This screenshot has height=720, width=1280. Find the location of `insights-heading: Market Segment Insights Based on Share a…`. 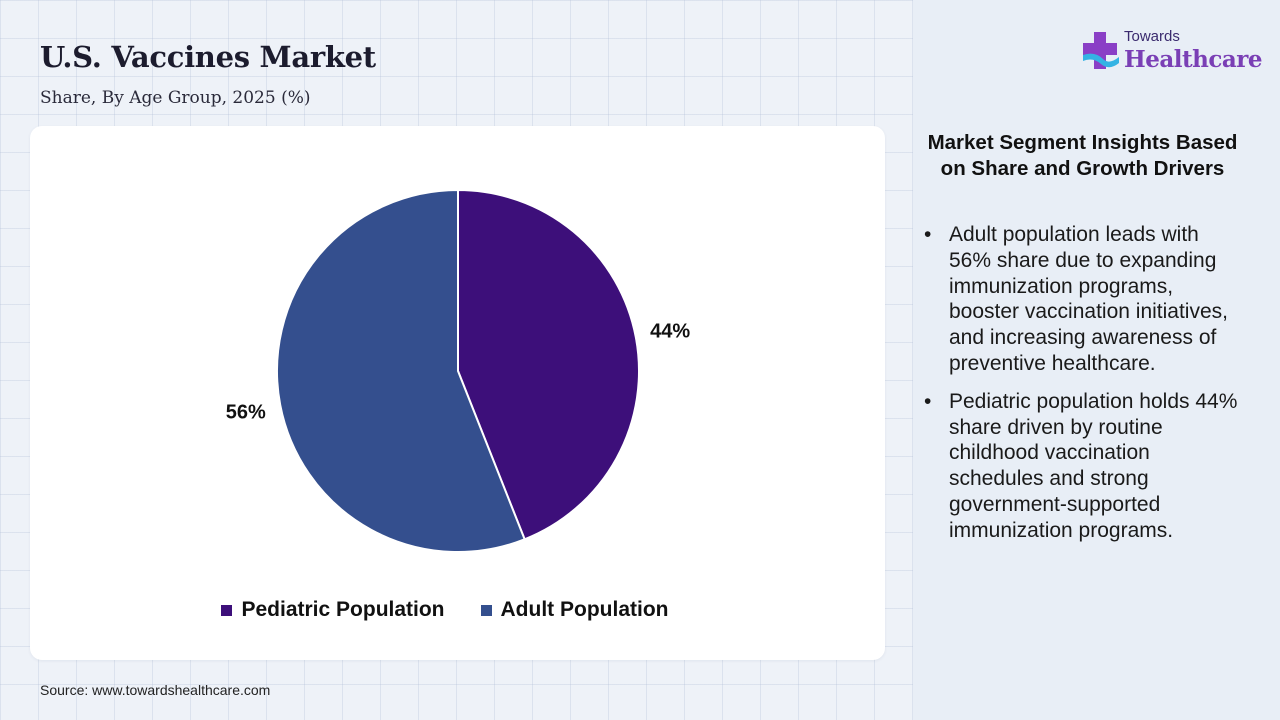

insights-heading: Market Segment Insights Based on Share a… is located at coordinates (1082, 155).